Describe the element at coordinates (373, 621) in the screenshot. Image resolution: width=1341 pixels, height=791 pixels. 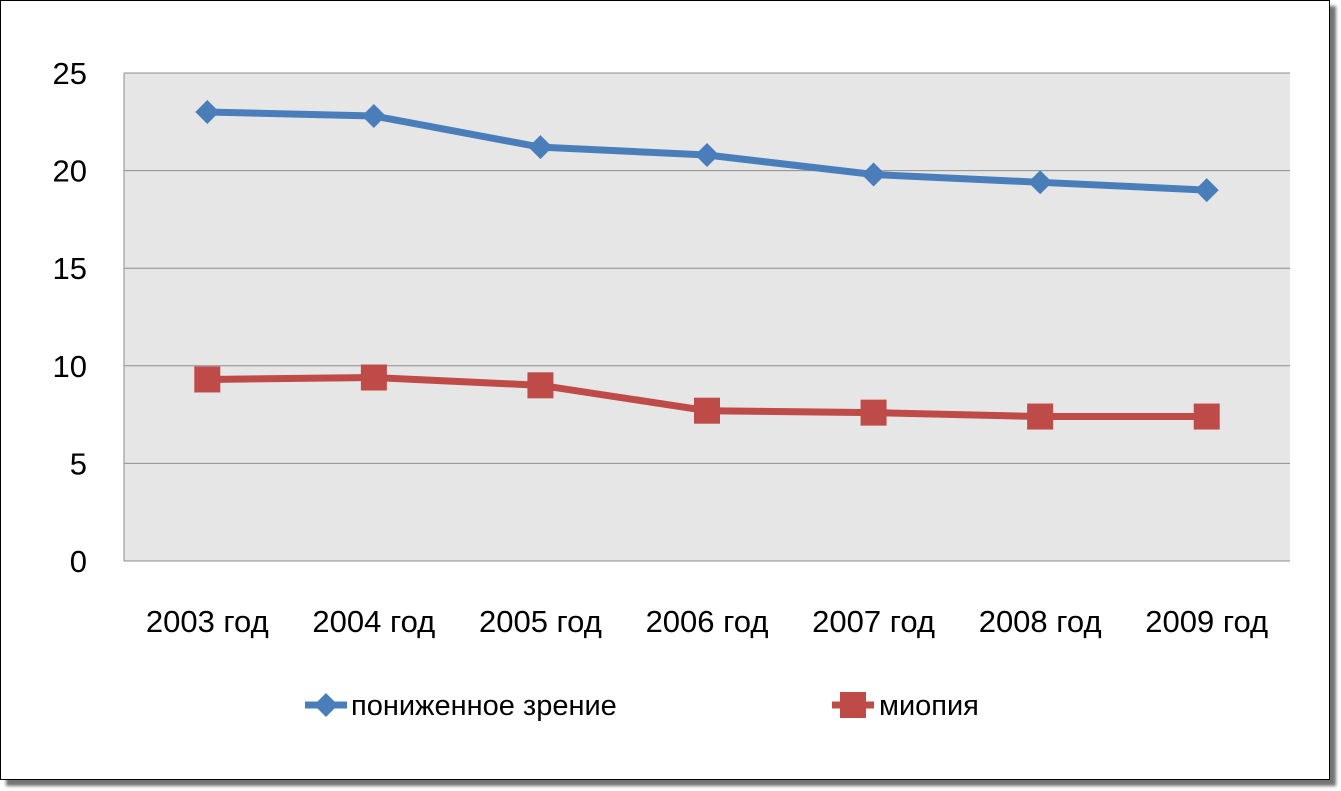
I see `x-tick-label: 2004 год` at that location.